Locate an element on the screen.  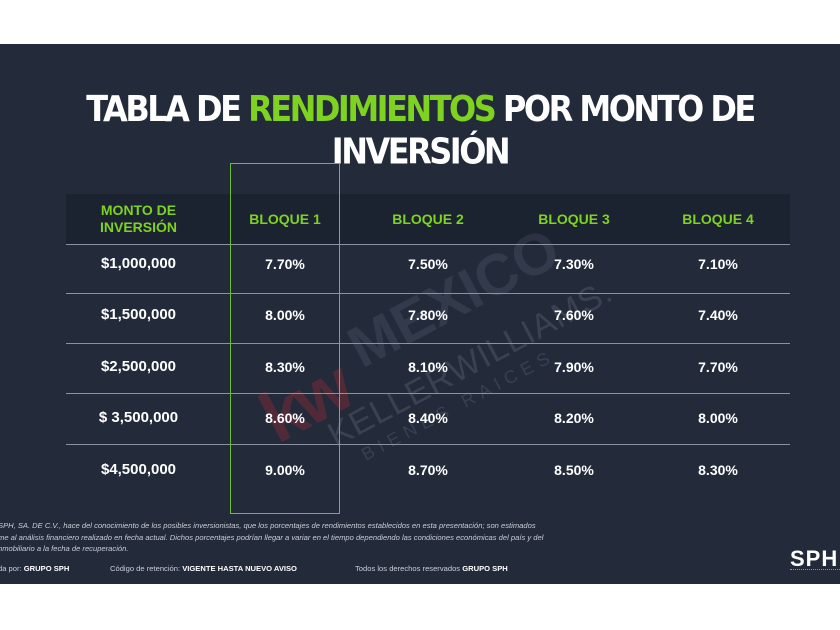
table-header-band is located at coordinates (428, 219).